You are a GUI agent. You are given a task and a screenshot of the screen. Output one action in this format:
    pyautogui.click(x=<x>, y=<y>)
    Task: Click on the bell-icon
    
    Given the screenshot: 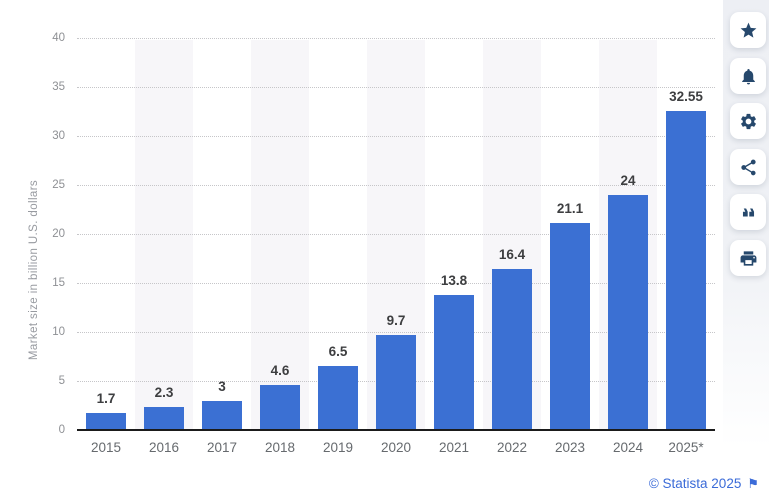 What is the action you would take?
    pyautogui.click(x=748, y=76)
    